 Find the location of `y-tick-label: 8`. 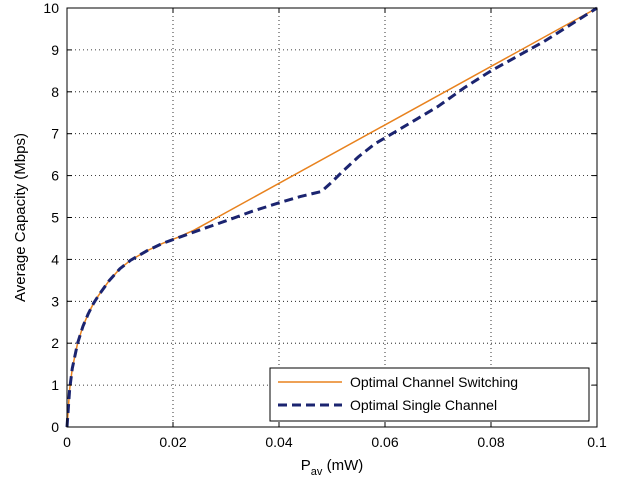

y-tick-label: 8 is located at coordinates (55, 92).